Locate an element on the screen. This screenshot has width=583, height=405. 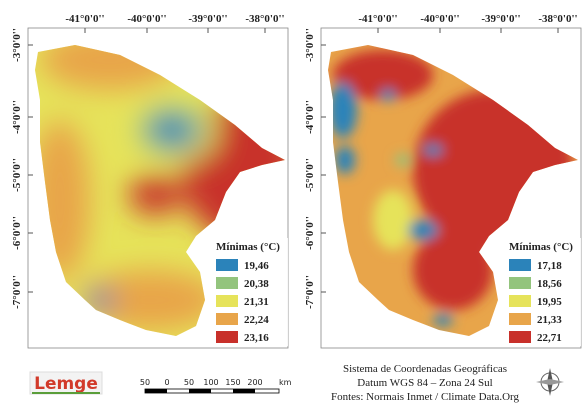
legend-label: 22,24 is located at coordinates (256, 320).